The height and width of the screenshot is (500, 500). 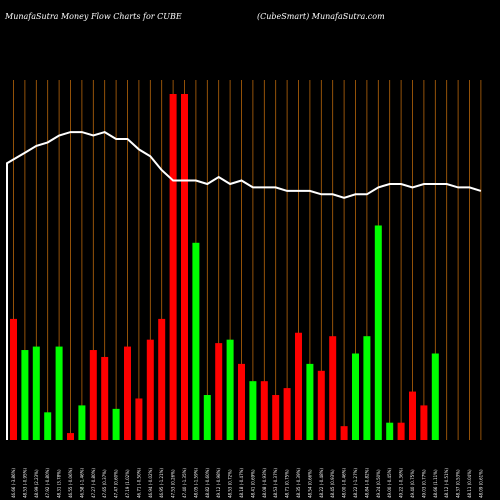 I want to click on x-tick-label: 46.71 (-0.50%), so click(x=138, y=483).